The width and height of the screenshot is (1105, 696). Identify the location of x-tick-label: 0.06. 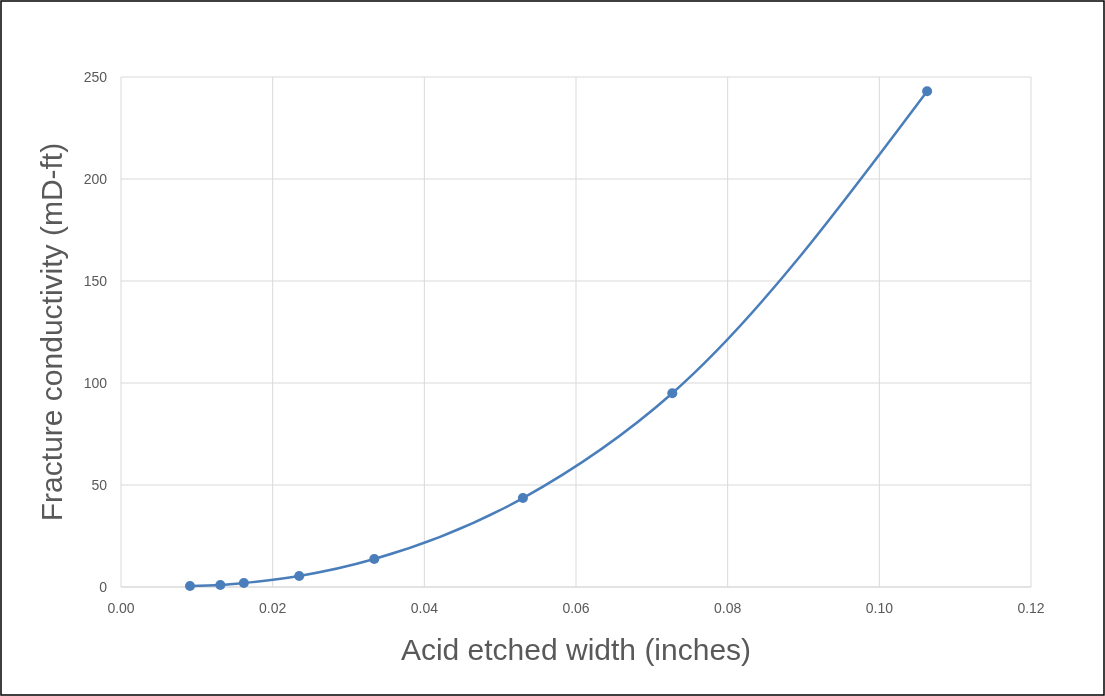
(576, 608).